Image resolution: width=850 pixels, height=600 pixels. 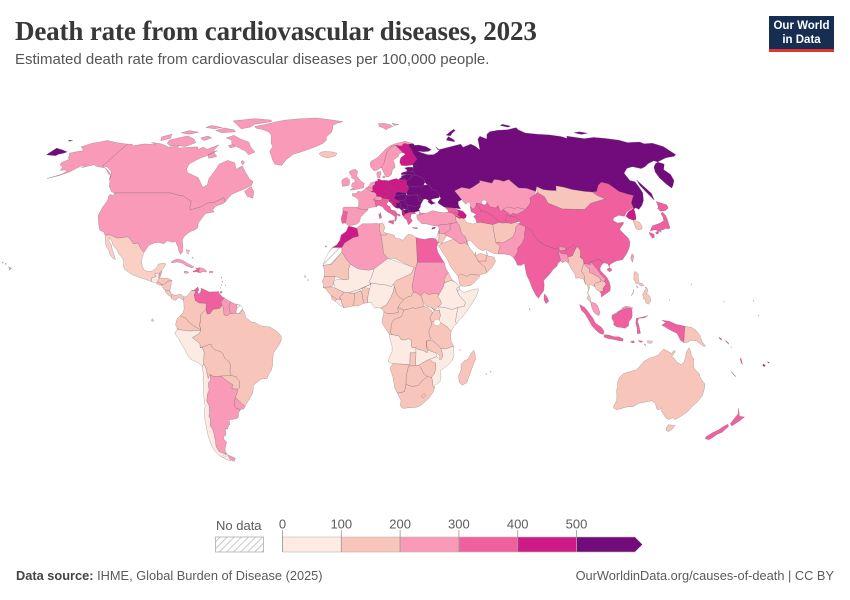 What do you see at coordinates (282, 524) in the screenshot?
I see `svg-text: 0` at bounding box center [282, 524].